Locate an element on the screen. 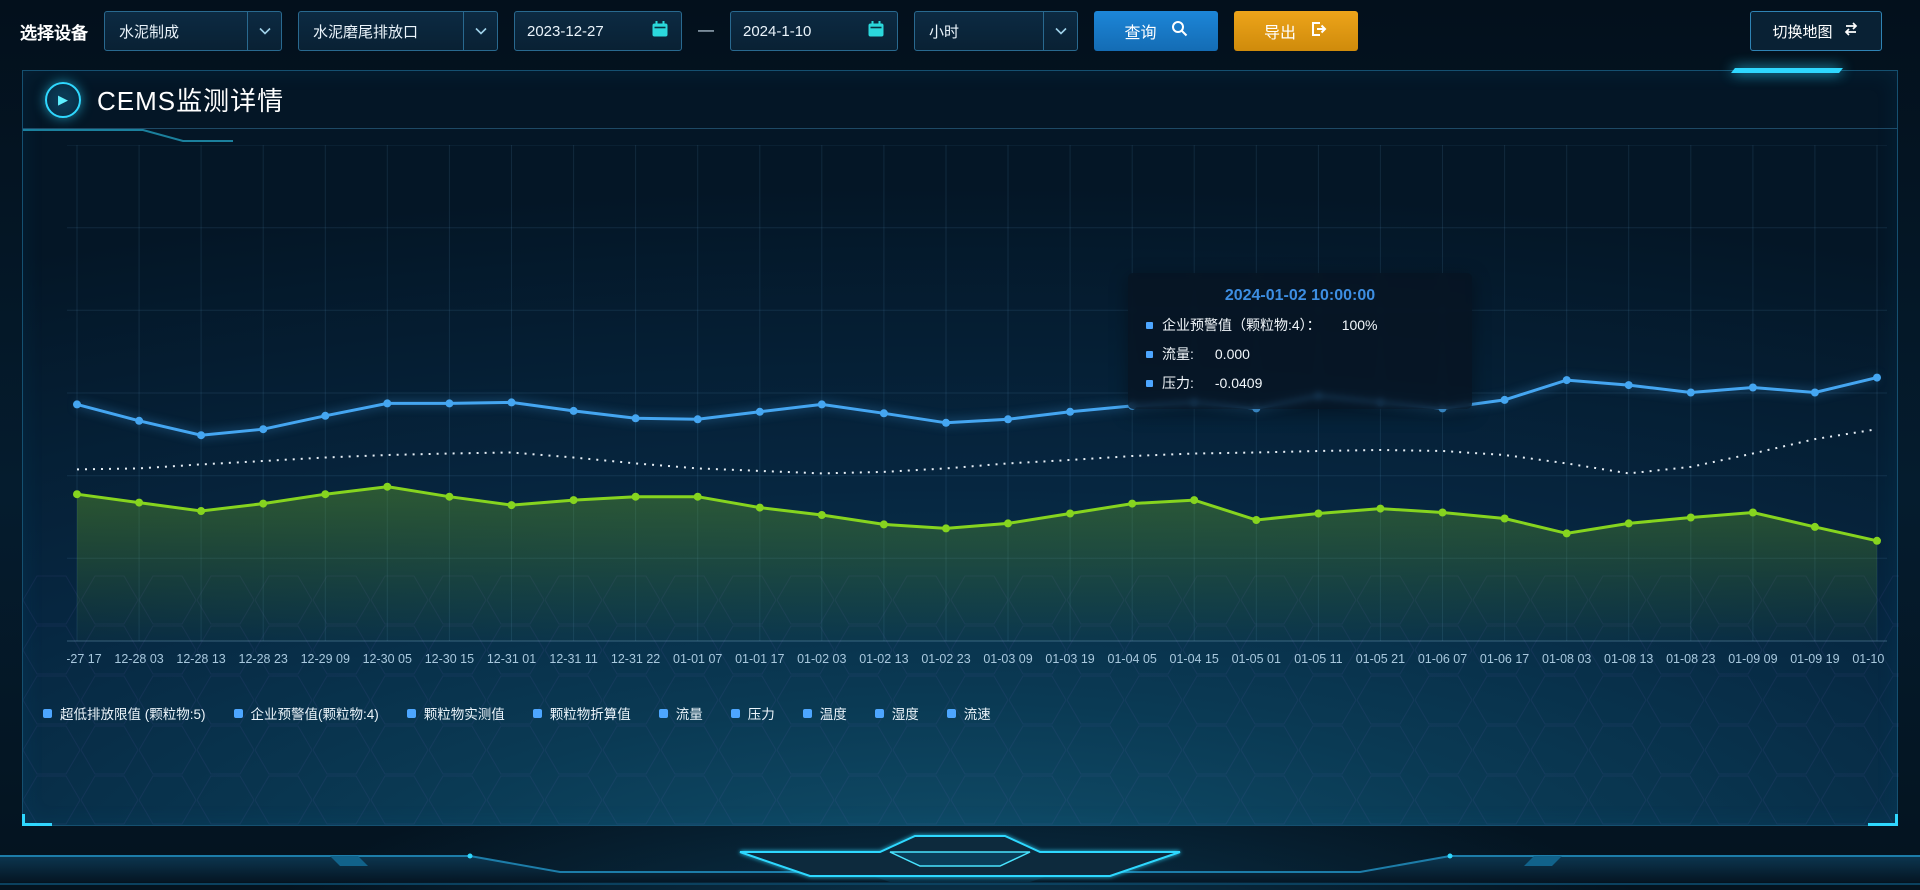 This screenshot has width=1920, height=890. device-type-select: 水泥制成 is located at coordinates (193, 31).